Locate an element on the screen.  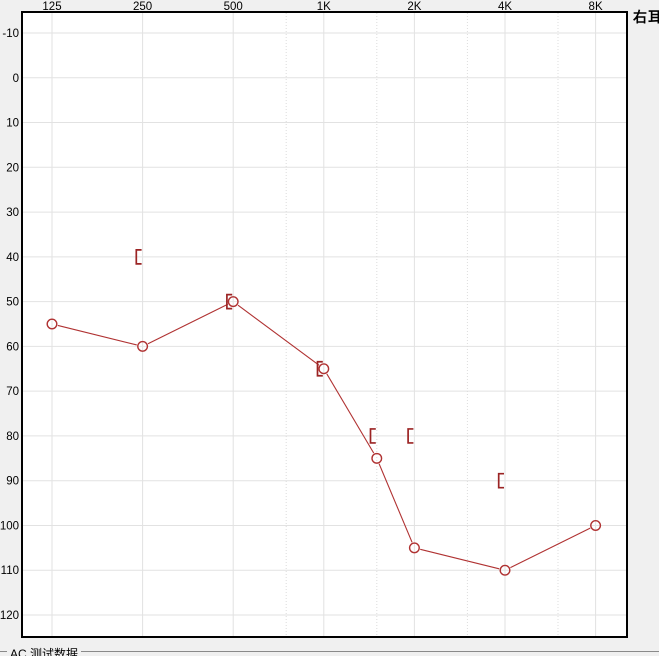
freq-tick-label: 8K is located at coordinates (596, 7).